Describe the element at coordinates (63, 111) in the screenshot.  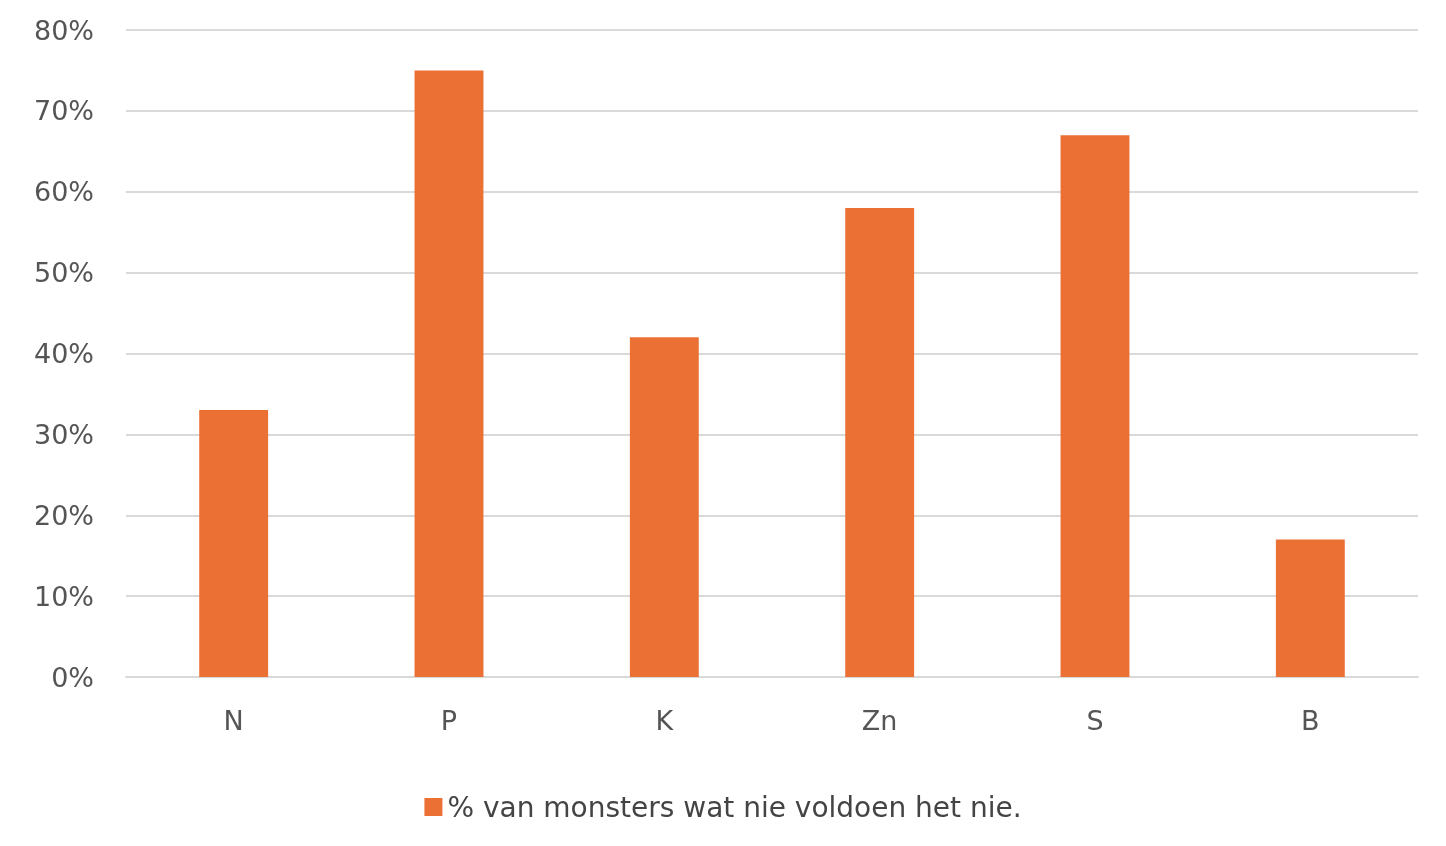
I see `y-tick-label: 70%` at that location.